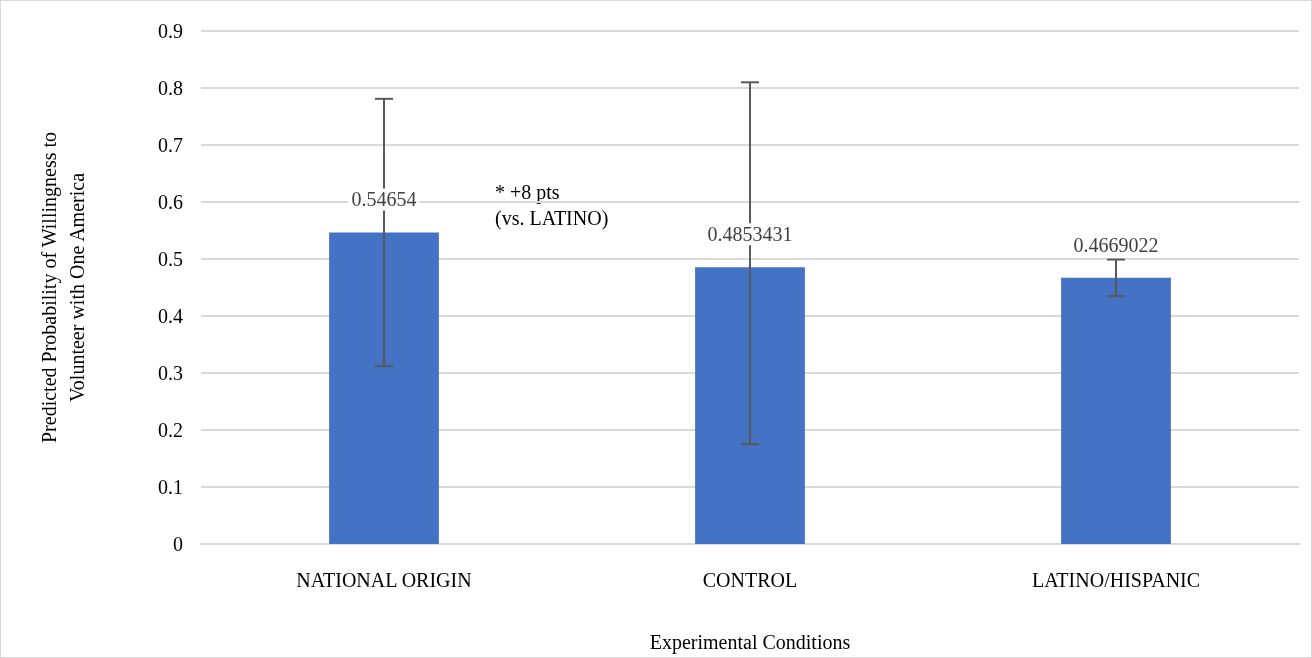  Describe the element at coordinates (170, 202) in the screenshot. I see `y-tick-label: 0.6` at that location.